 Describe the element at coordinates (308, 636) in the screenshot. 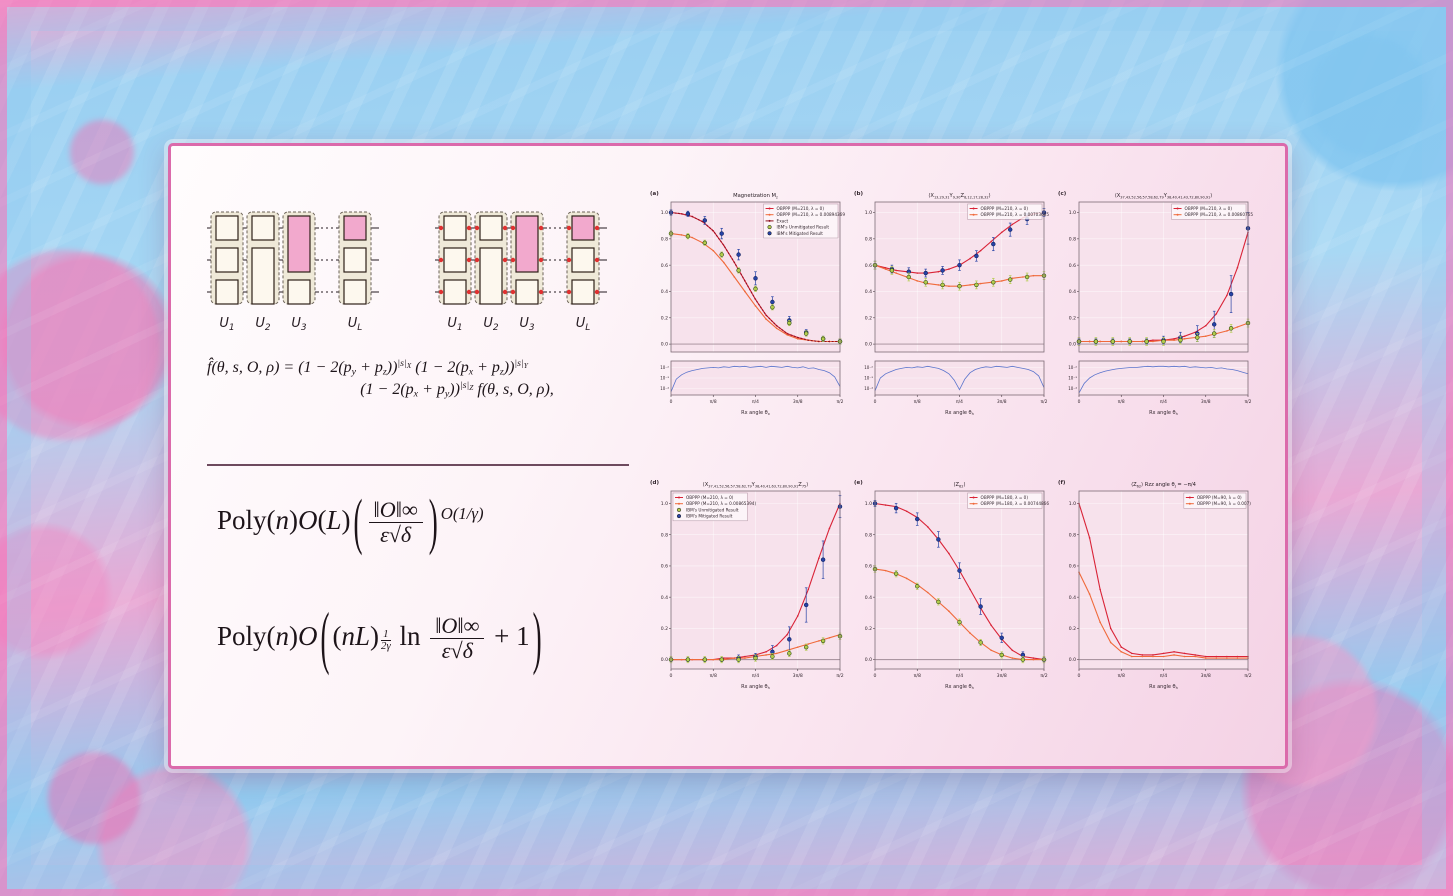

I see `eq-part: O` at that location.